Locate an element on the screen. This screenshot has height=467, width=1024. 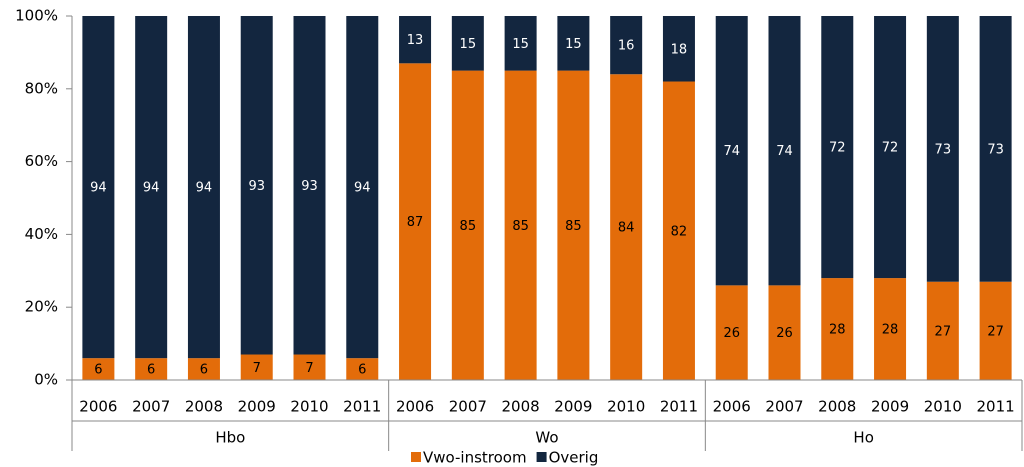
data-label: 84 is located at coordinates (626, 228).